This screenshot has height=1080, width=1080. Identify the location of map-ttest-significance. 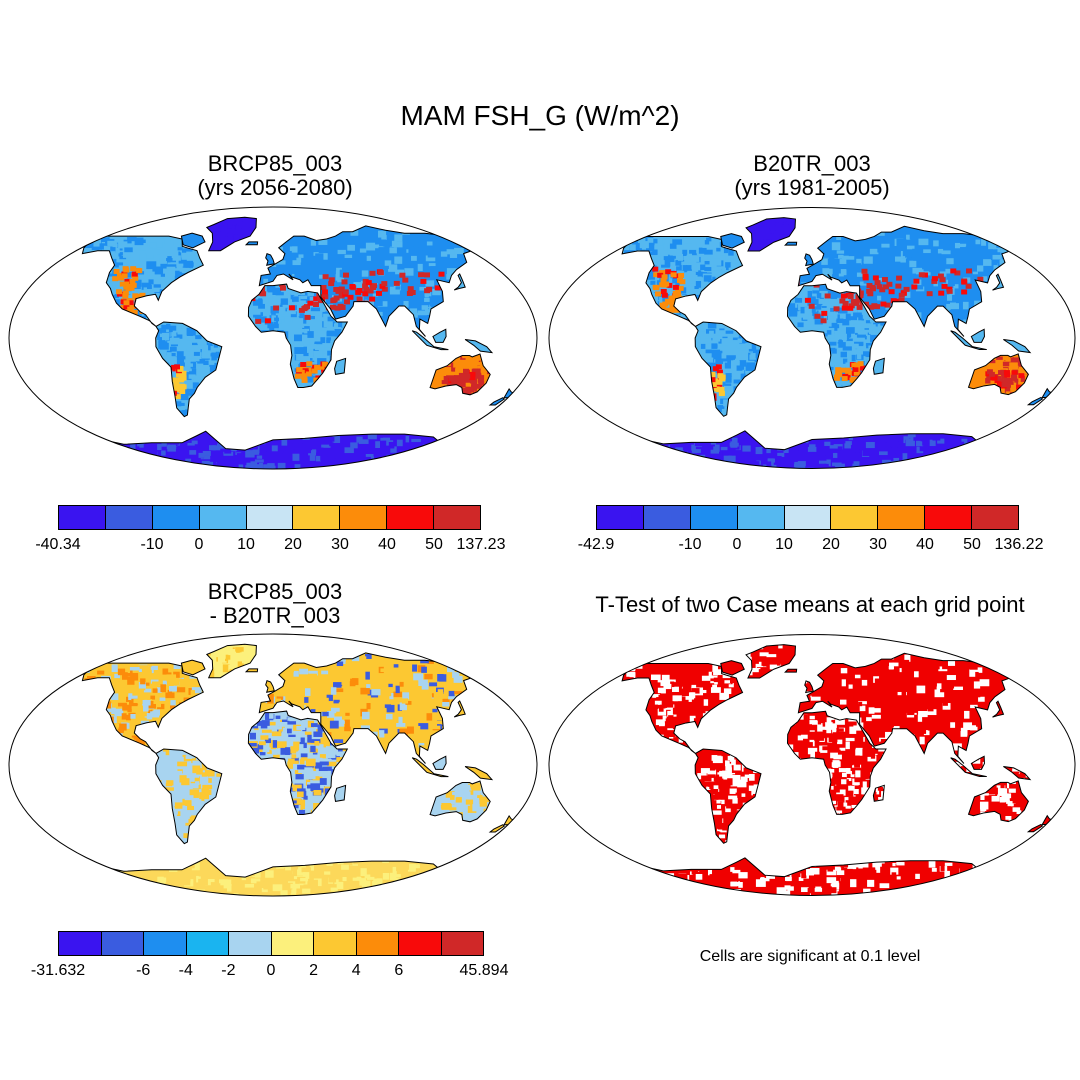
(812, 765).